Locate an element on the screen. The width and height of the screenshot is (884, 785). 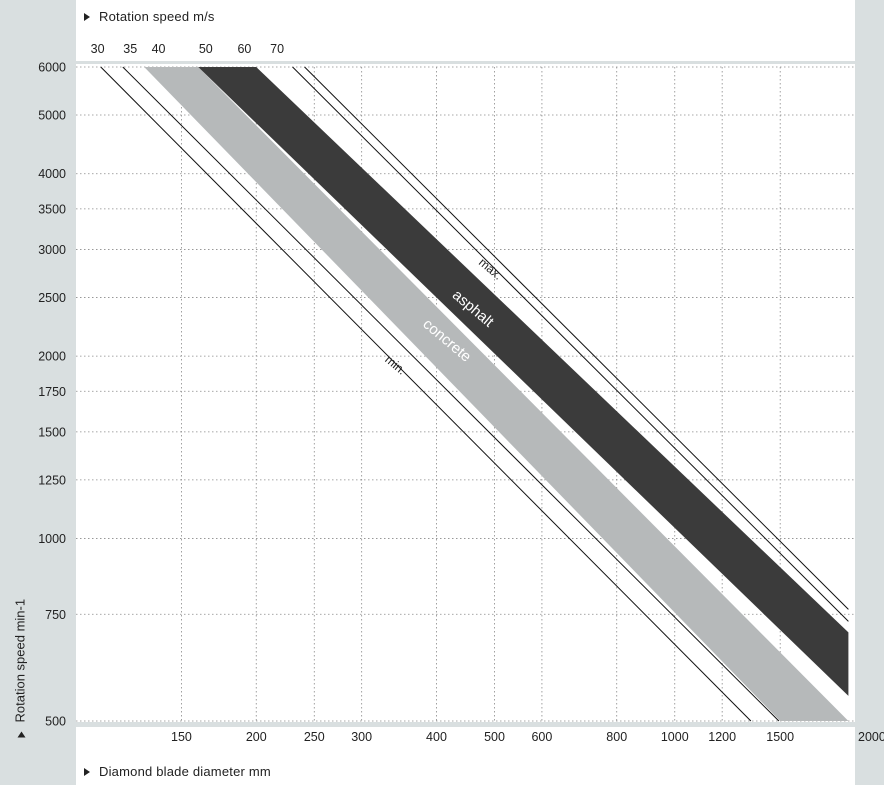
top-tick-label: 30 is located at coordinates (98, 49).